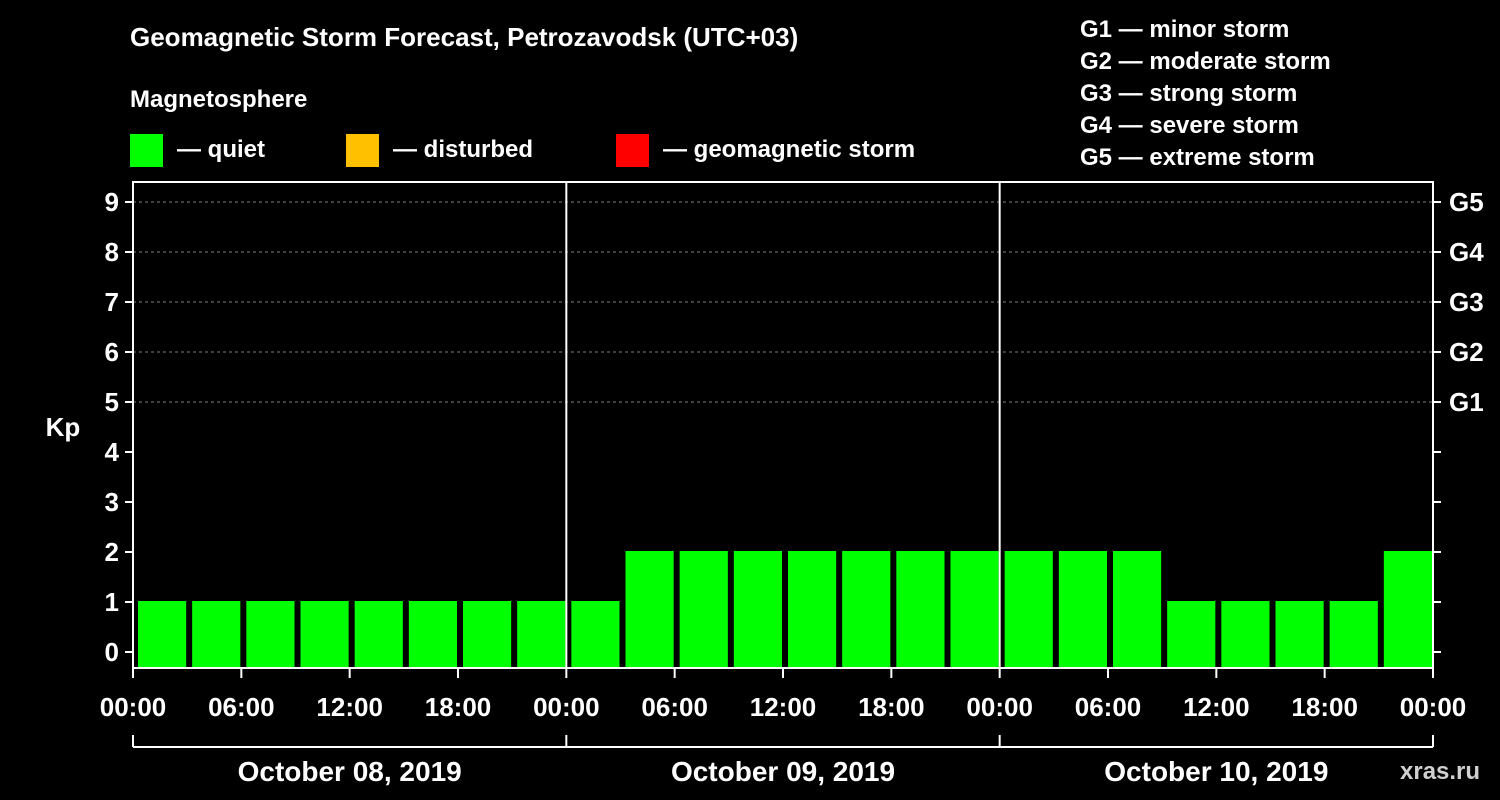 This screenshot has height=800, width=1500. I want to click on y-tick-label-7: 7, so click(112, 302).